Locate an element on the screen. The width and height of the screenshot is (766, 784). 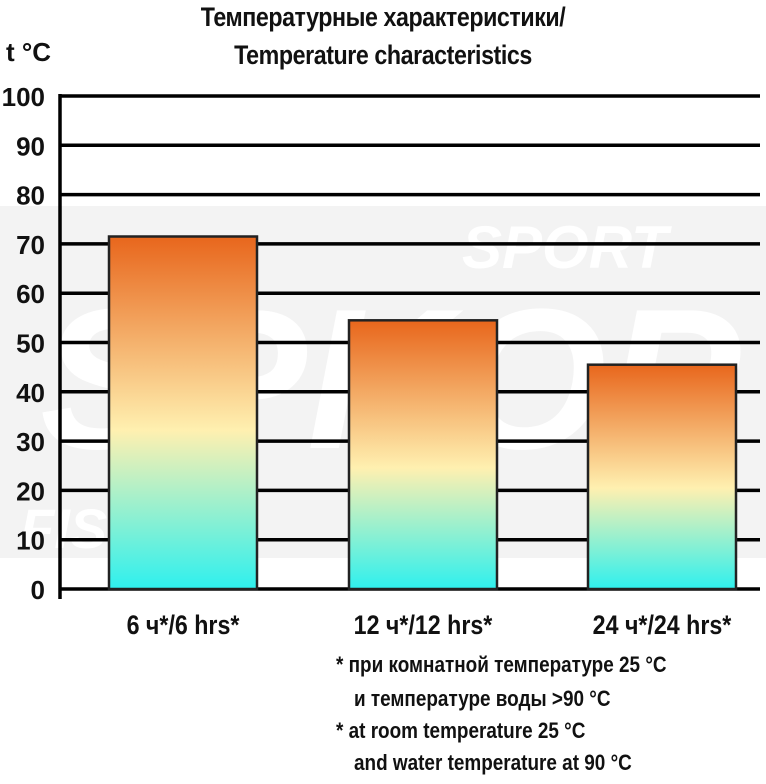
y-tick-label: 50 is located at coordinates (30, 344).